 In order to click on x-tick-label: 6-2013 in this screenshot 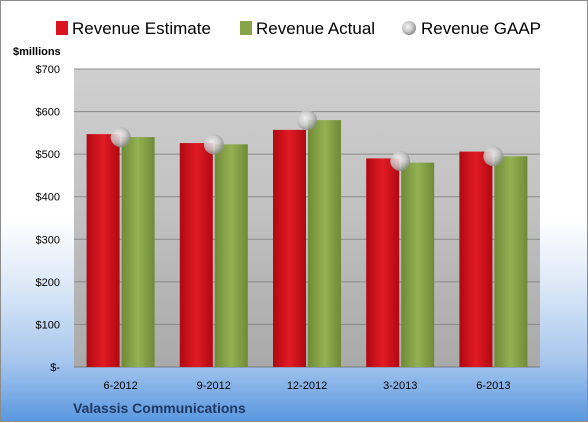, I will do `click(493, 386)`.